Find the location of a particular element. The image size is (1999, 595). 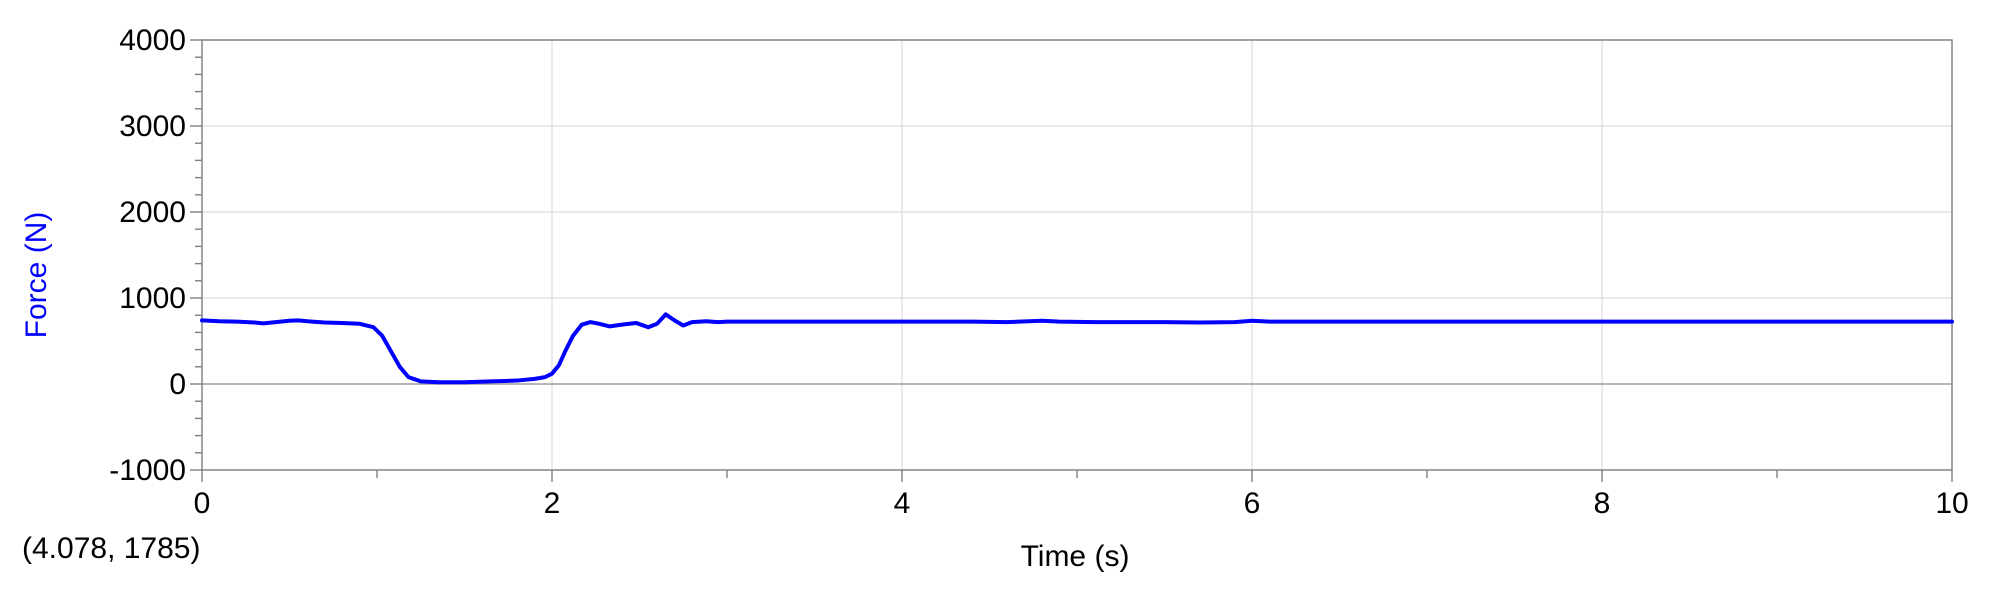

x-tick-label: 4 is located at coordinates (902, 503).